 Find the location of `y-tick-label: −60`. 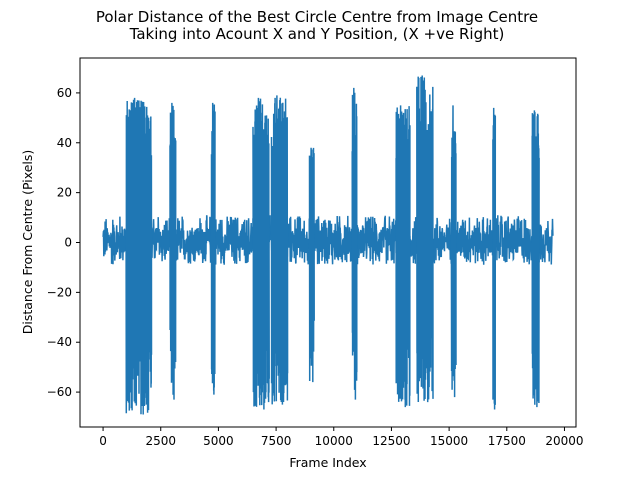

y-tick-label: −60 is located at coordinates (59, 392).